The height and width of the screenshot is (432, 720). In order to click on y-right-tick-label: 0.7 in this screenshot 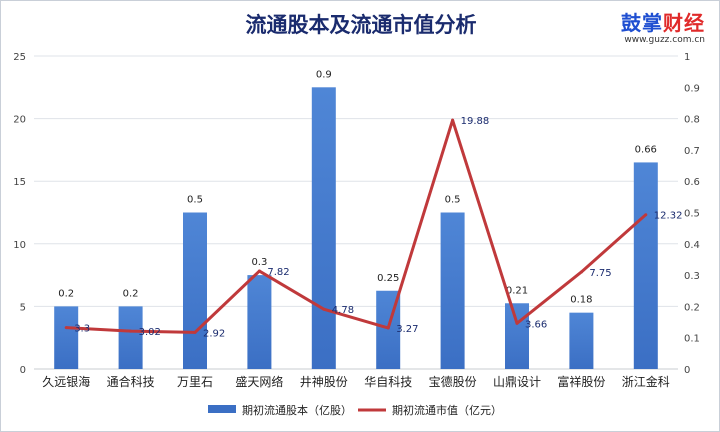, I will do `click(692, 151)`.